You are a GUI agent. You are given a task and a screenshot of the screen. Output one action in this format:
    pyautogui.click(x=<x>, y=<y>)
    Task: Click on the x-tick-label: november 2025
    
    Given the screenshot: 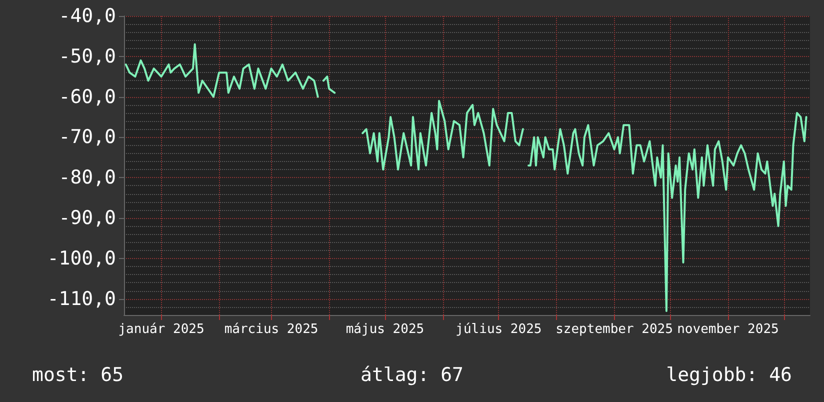 What is the action you would take?
    pyautogui.click(x=728, y=329)
    